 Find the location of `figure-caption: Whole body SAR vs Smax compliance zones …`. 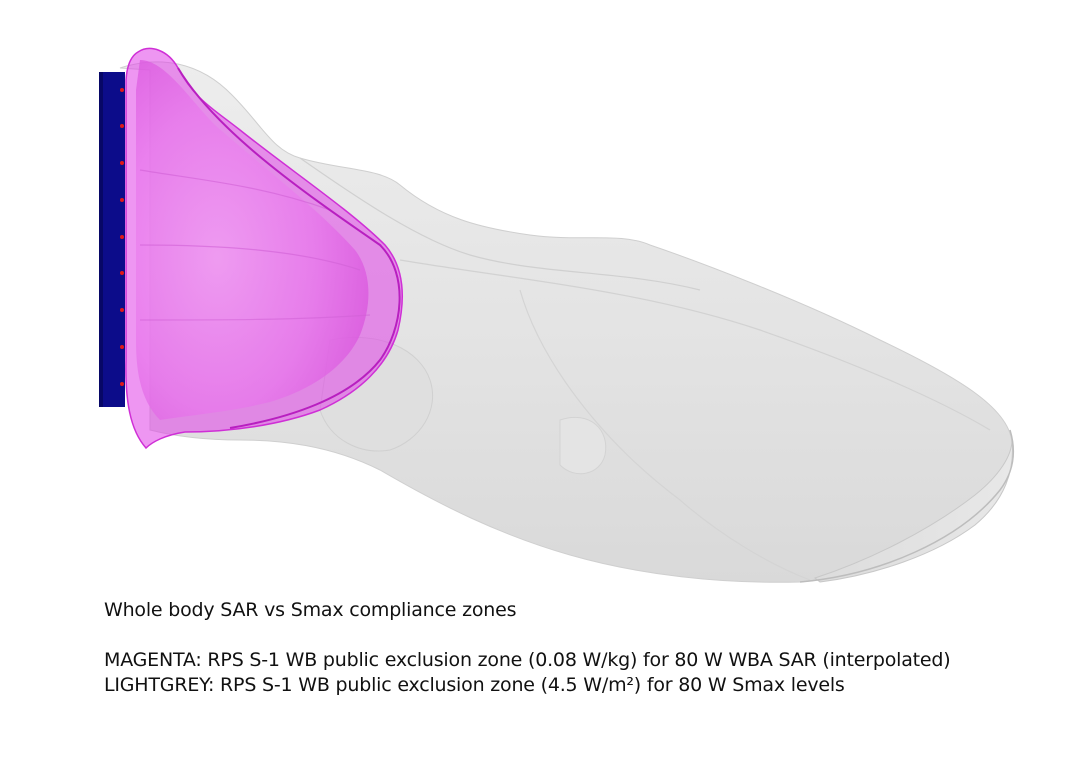

figure-caption: Whole body SAR vs Smax compliance zones … is located at coordinates (584, 648).